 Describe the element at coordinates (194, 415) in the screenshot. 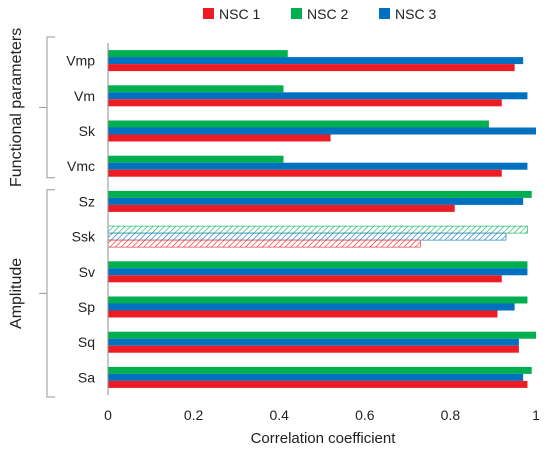

I see `x-tick-label: 0.2` at that location.